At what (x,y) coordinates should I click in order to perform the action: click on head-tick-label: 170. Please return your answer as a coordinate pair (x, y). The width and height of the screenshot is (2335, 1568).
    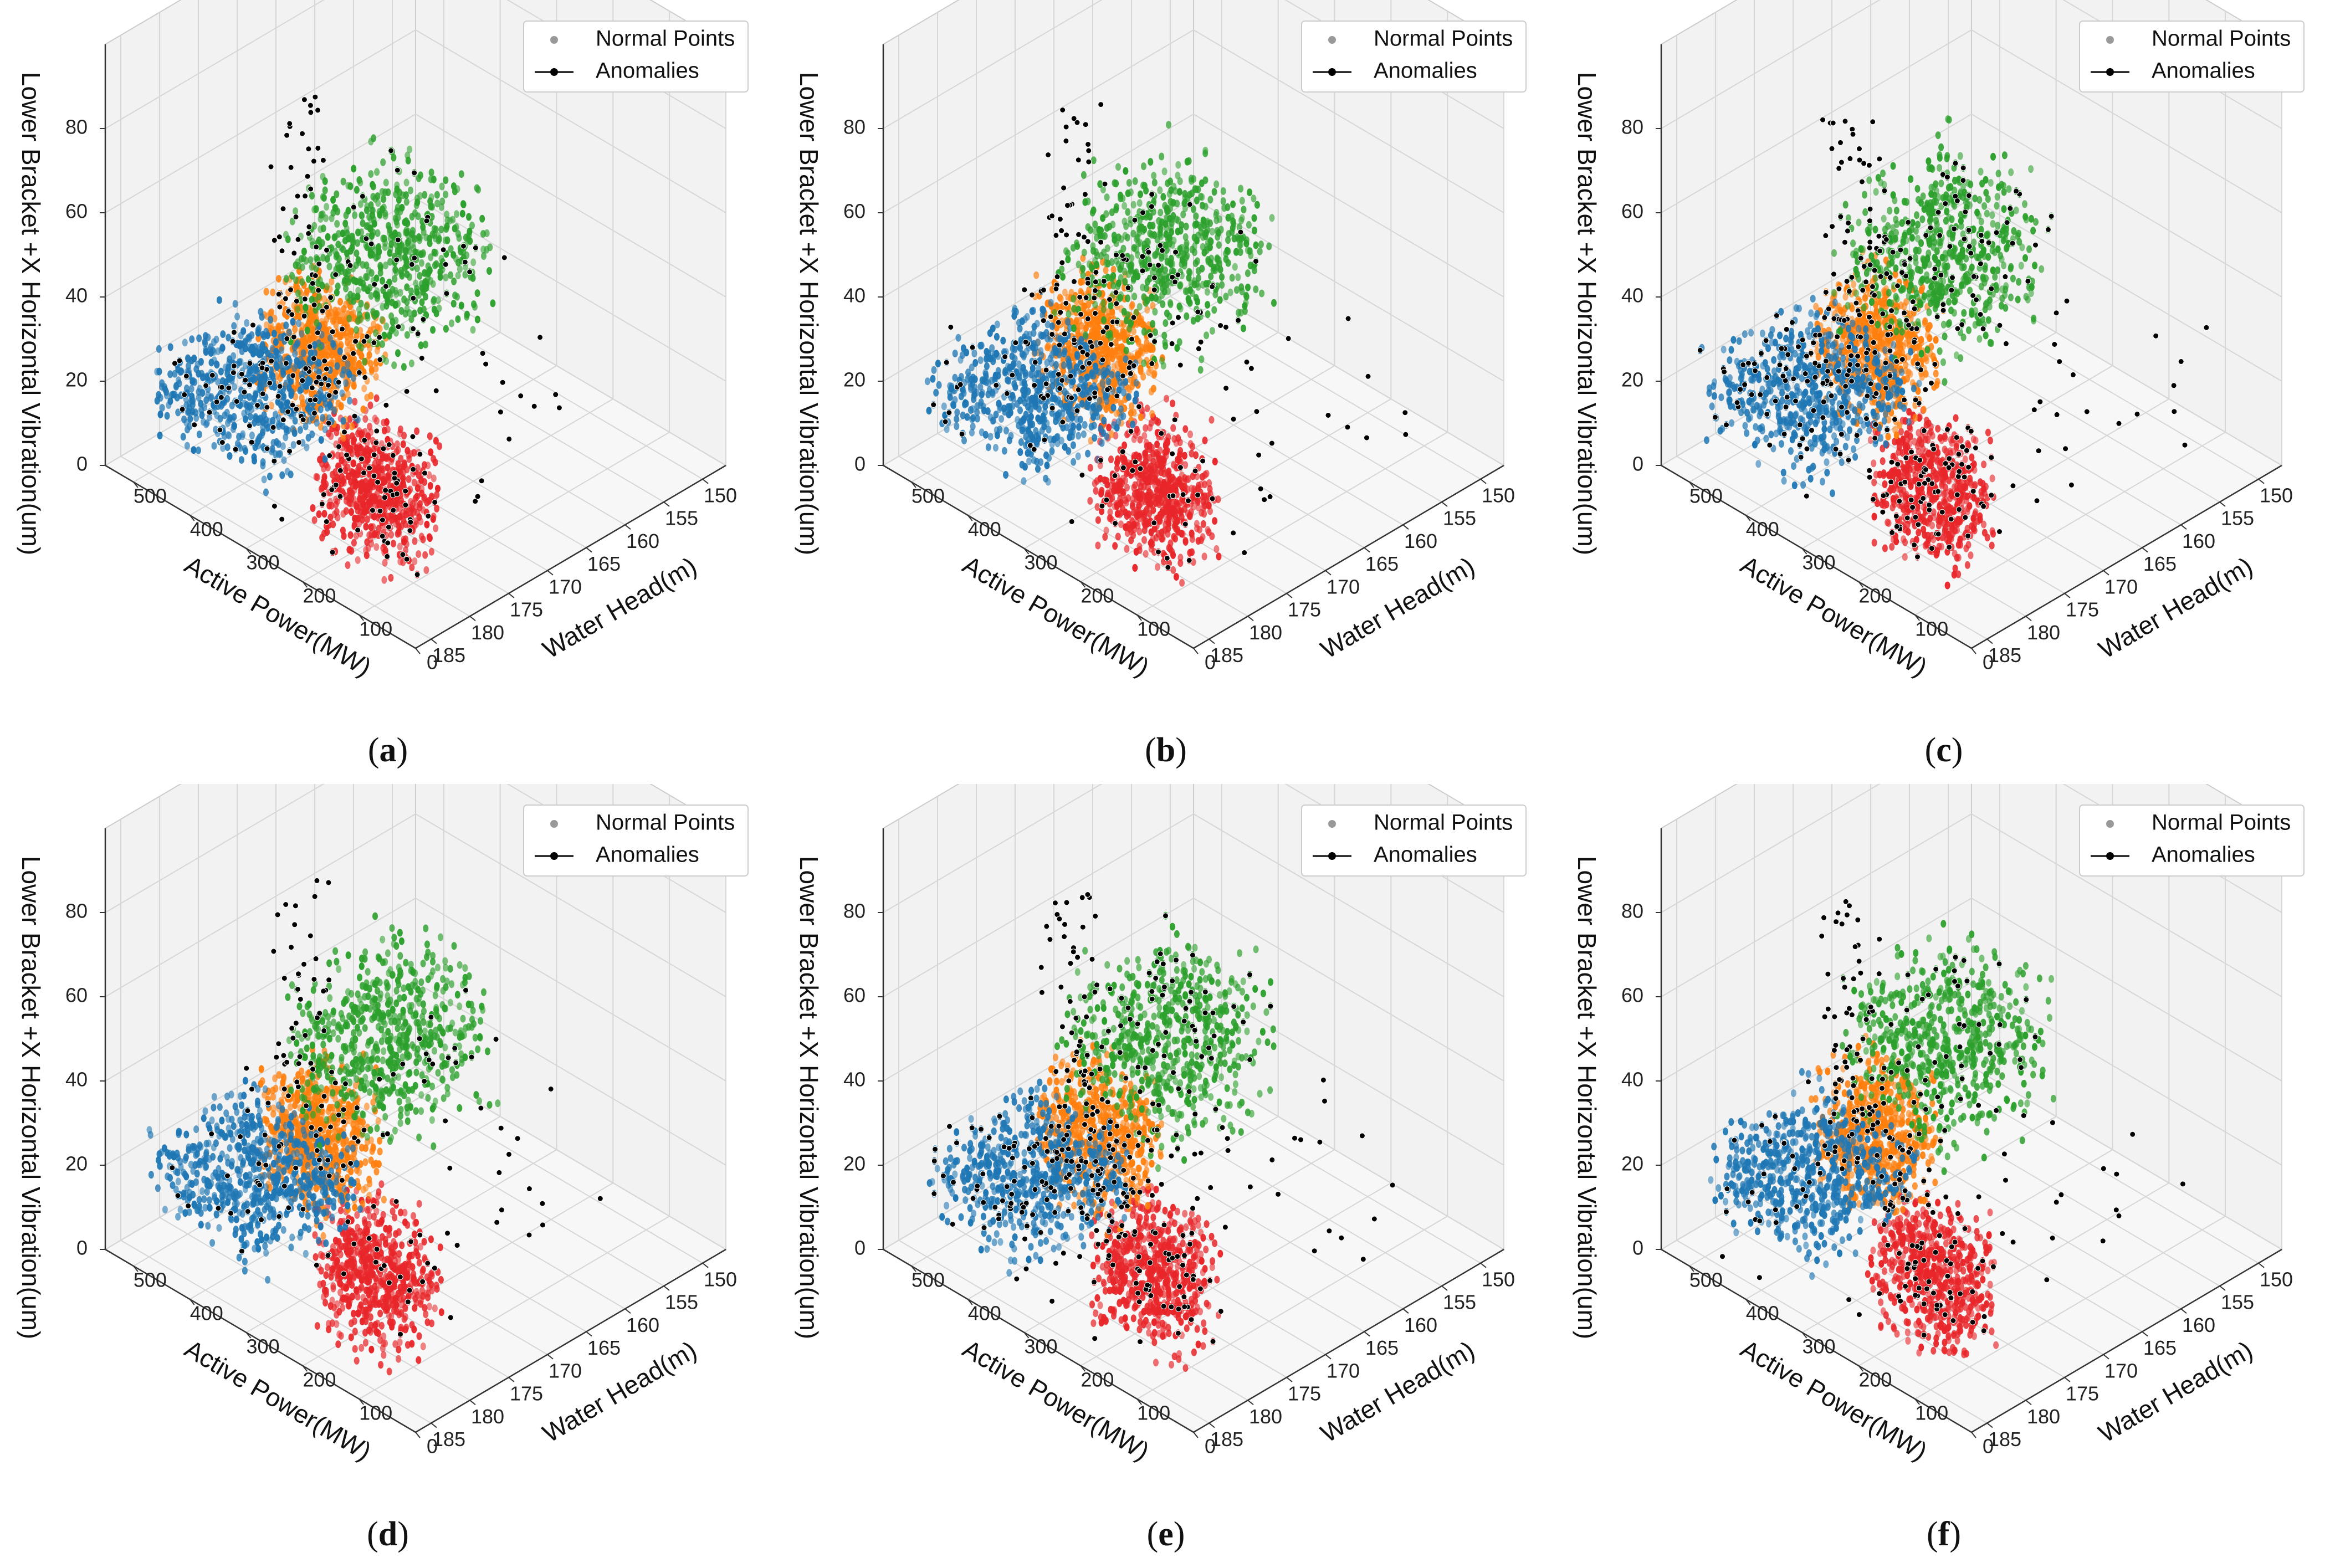
    Looking at the image, I should click on (565, 586).